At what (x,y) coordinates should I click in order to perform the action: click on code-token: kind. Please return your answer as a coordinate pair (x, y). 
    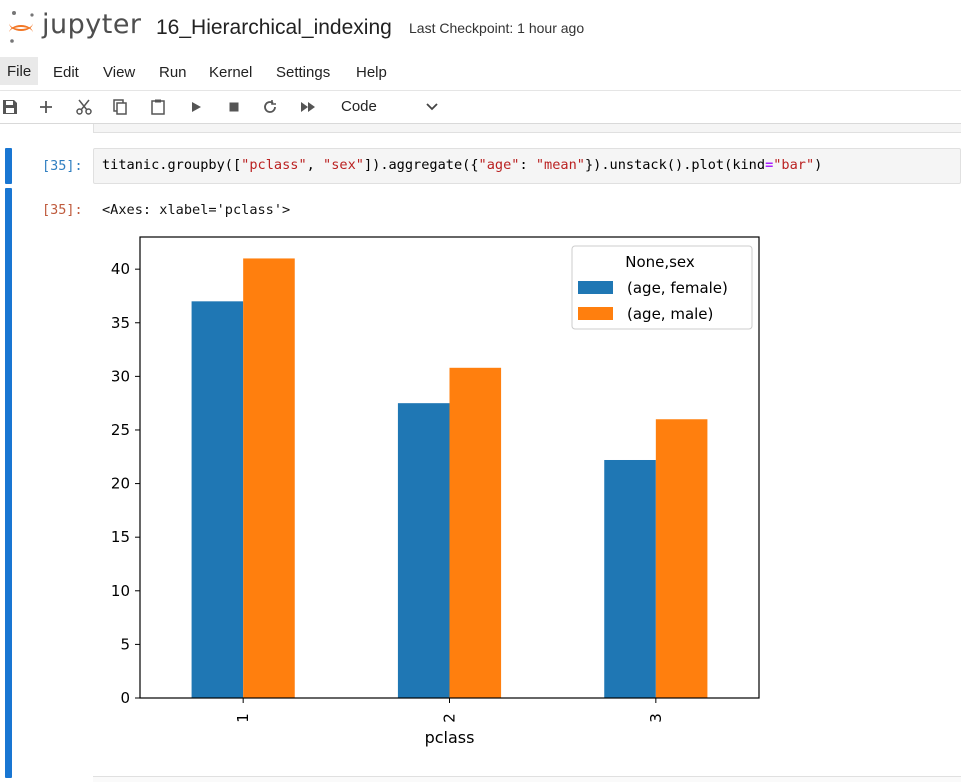
    Looking at the image, I should click on (749, 165).